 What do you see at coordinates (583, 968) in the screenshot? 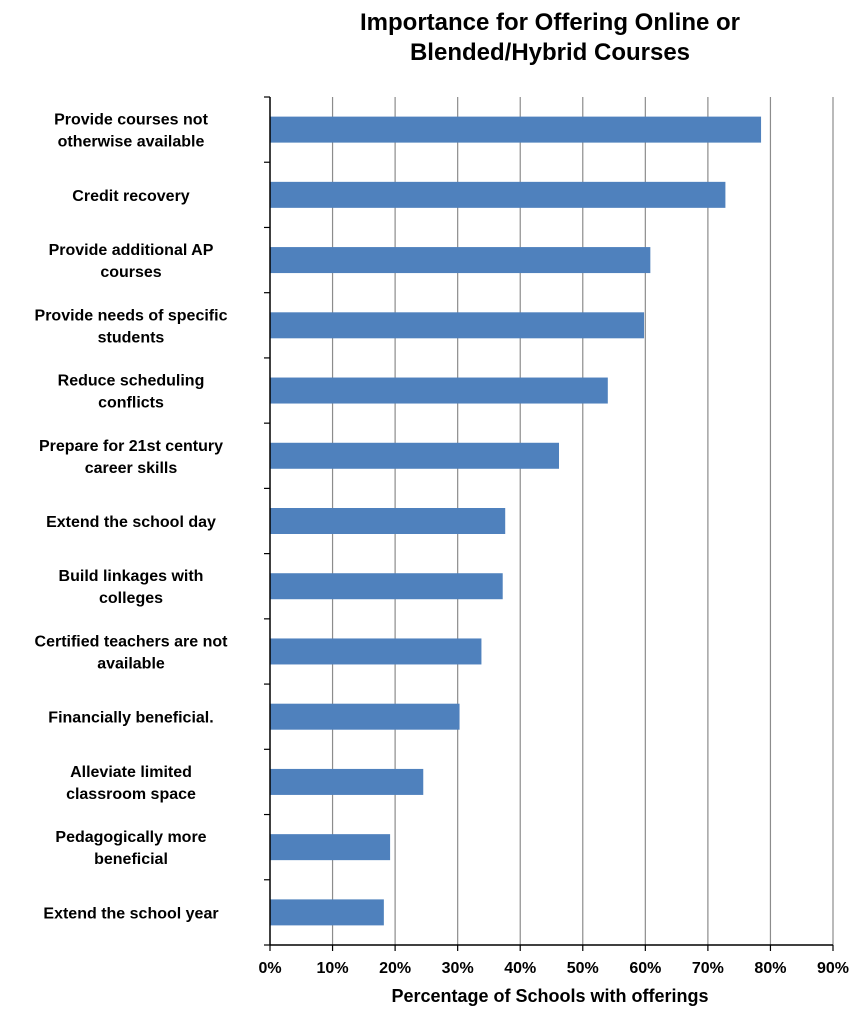
I see `x-tick-label: 50%` at bounding box center [583, 968].